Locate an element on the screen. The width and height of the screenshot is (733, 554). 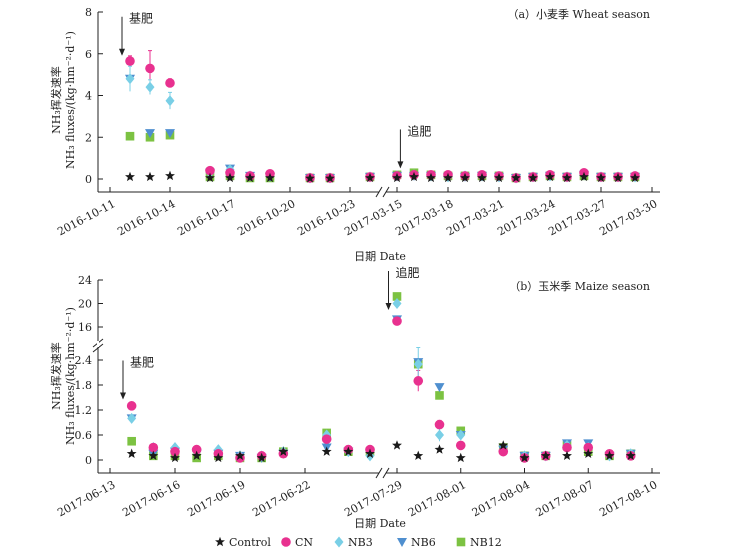
y-tick-label: 16 is located at coordinates (85, 327).